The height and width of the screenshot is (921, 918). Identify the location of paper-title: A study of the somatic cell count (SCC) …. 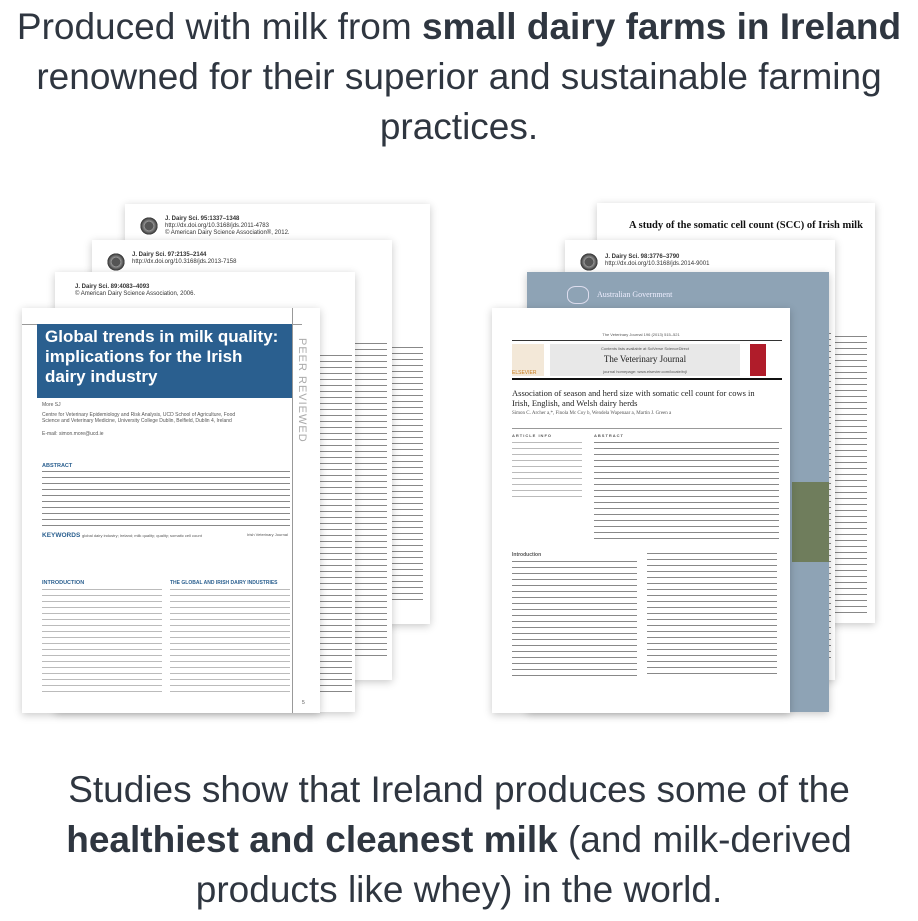
(746, 225).